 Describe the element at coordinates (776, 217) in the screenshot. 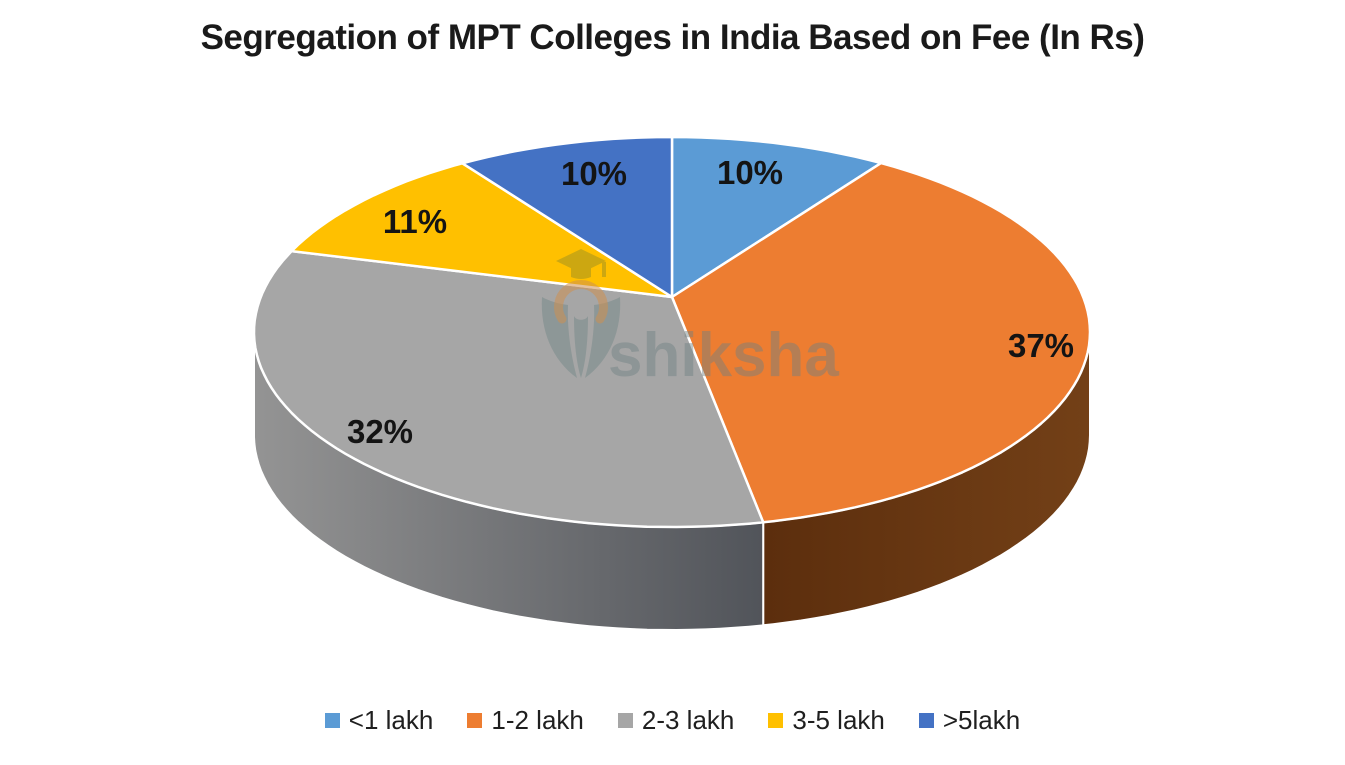

I see `pie-slice-lt-1-lakh` at that location.